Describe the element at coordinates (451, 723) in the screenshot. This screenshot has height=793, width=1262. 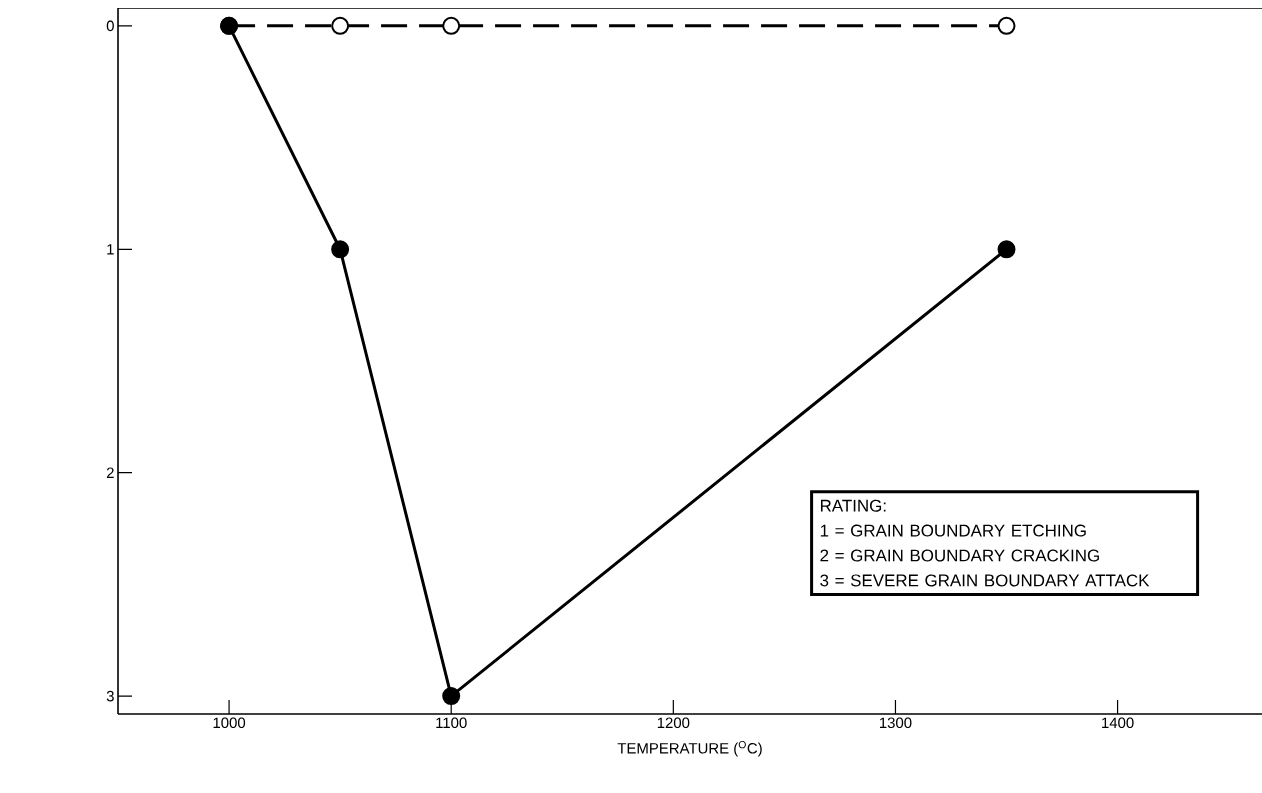
I see `x-tick-label: 1100` at that location.